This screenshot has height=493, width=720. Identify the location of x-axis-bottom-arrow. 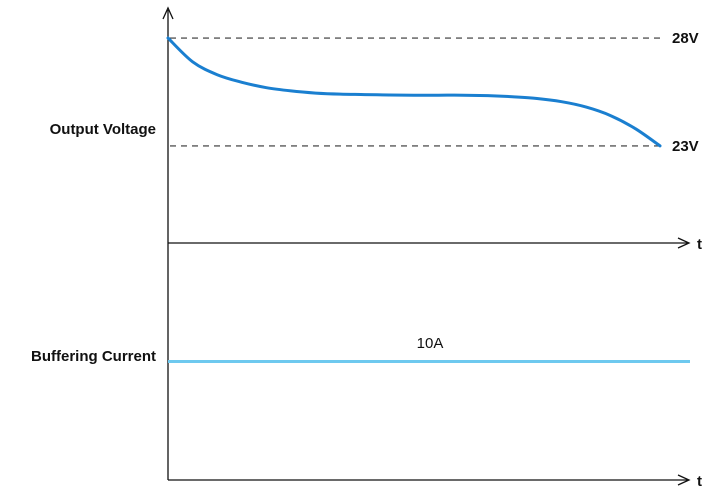
(684, 480).